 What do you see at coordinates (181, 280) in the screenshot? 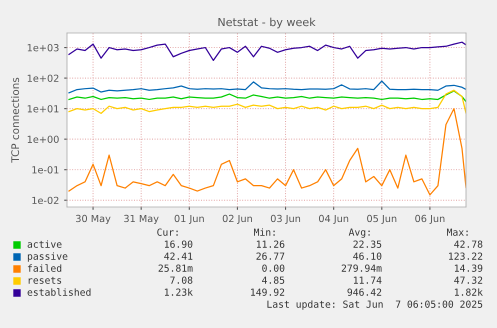
I see `text: 7.08` at bounding box center [181, 280].